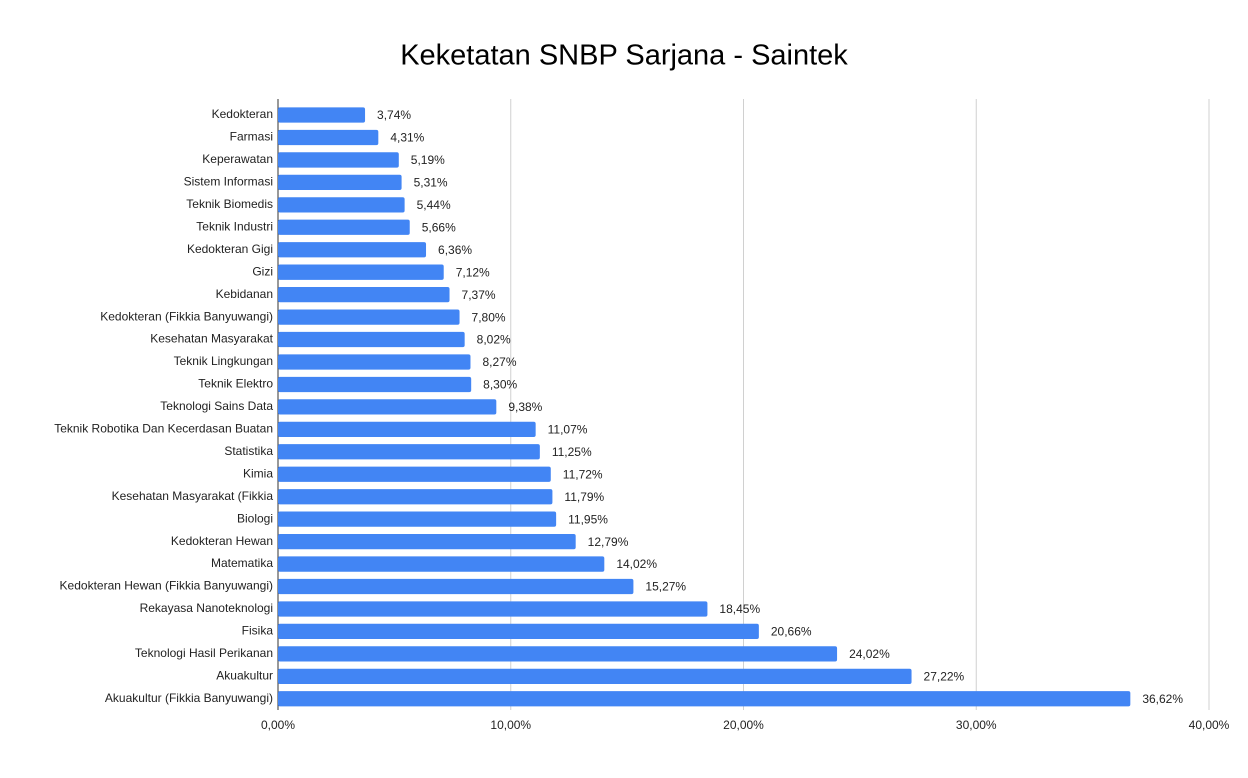  What do you see at coordinates (473, 272) in the screenshot?
I see `data-label: 7,12%` at bounding box center [473, 272].